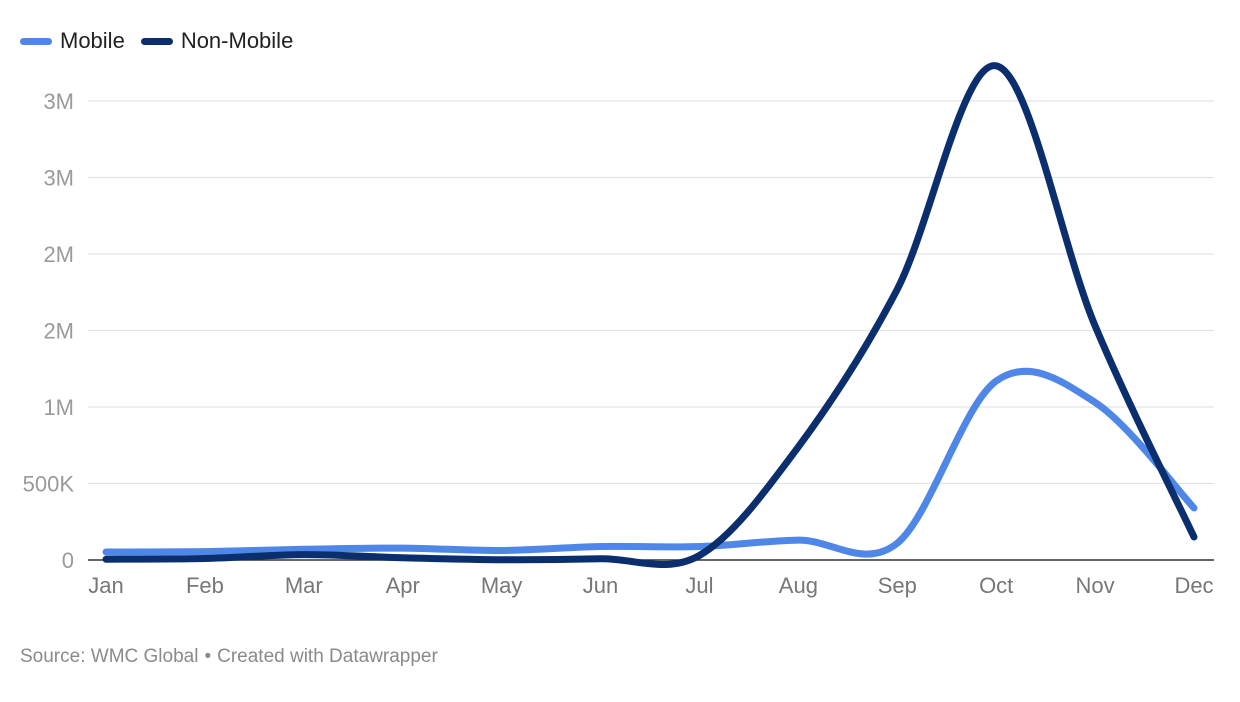 Image resolution: width=1240 pixels, height=702 pixels. What do you see at coordinates (237, 40) in the screenshot?
I see `legend-label-non-mobile: Non-Mobile` at bounding box center [237, 40].